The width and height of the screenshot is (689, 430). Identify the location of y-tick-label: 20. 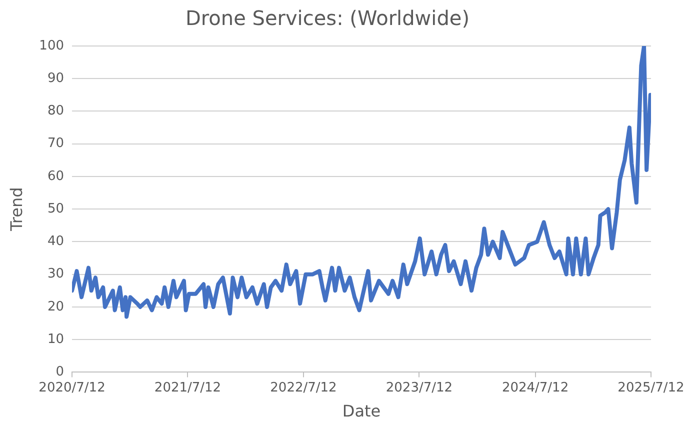
(55, 306).